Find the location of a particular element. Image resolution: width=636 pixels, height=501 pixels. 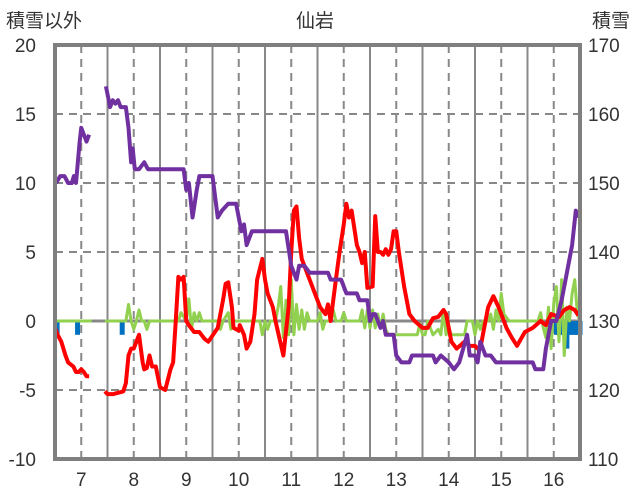

x-tick-label: 15 is located at coordinates (501, 480).